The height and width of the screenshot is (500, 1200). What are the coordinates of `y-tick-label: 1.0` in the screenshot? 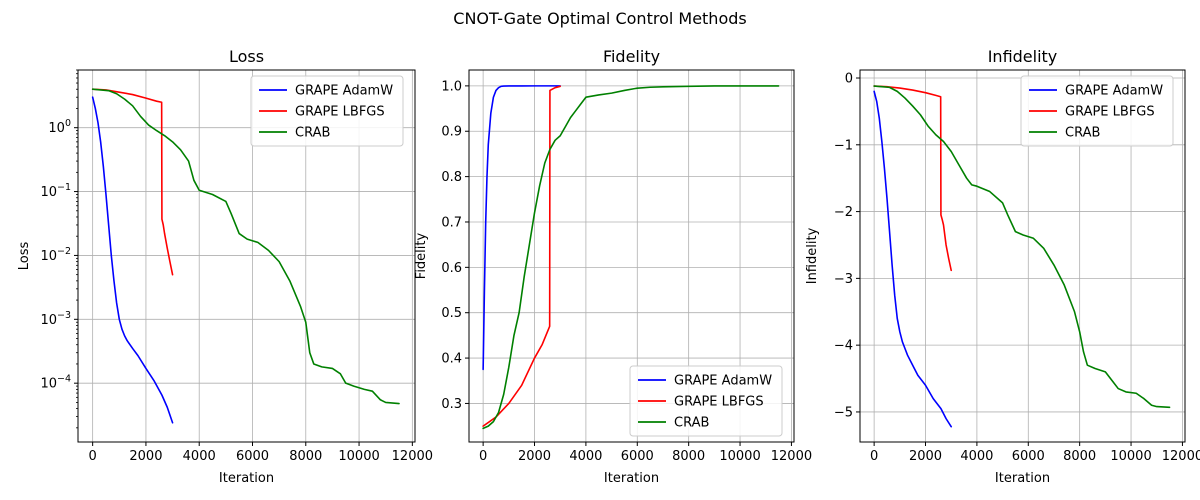 It's located at (451, 86).